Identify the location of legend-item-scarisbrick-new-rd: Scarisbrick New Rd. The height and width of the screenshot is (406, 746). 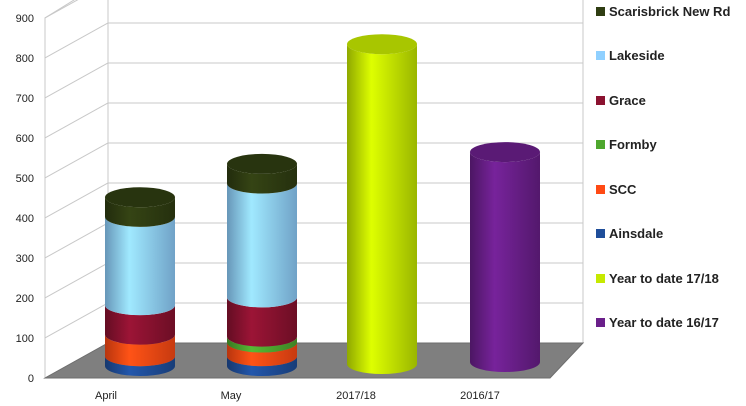
(663, 11).